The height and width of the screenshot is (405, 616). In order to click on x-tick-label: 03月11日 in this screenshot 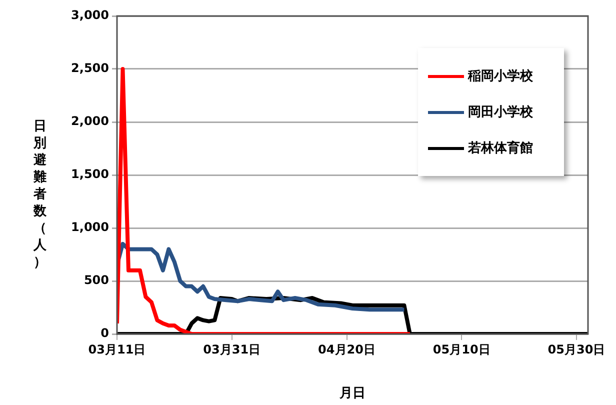, I will do `click(117, 349)`.